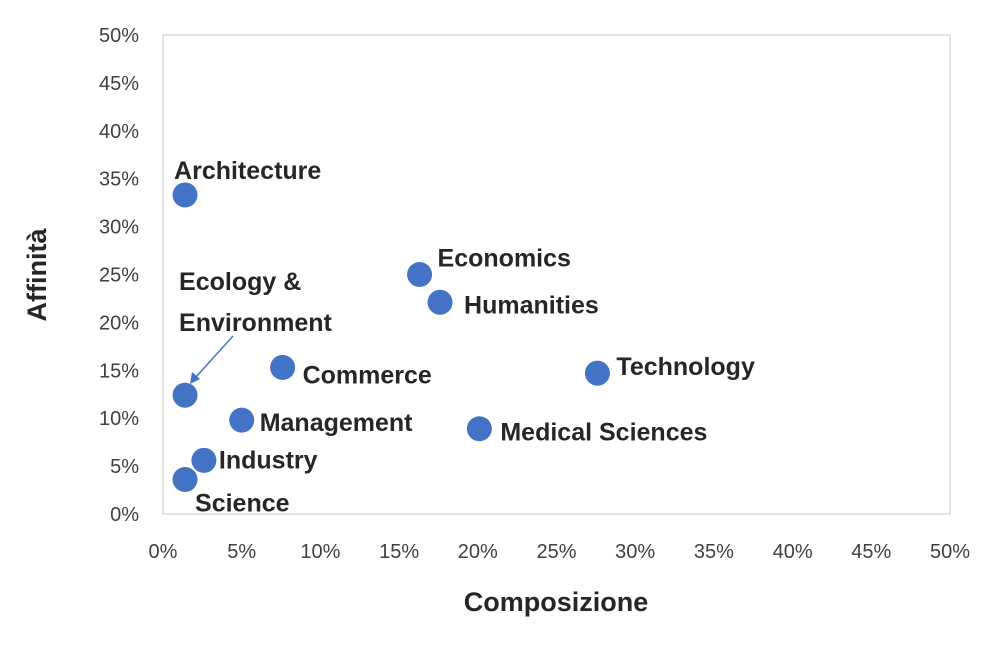 Image resolution: width=989 pixels, height=646 pixels. Describe the element at coordinates (685, 367) in the screenshot. I see `data-point-label: Technology` at that location.